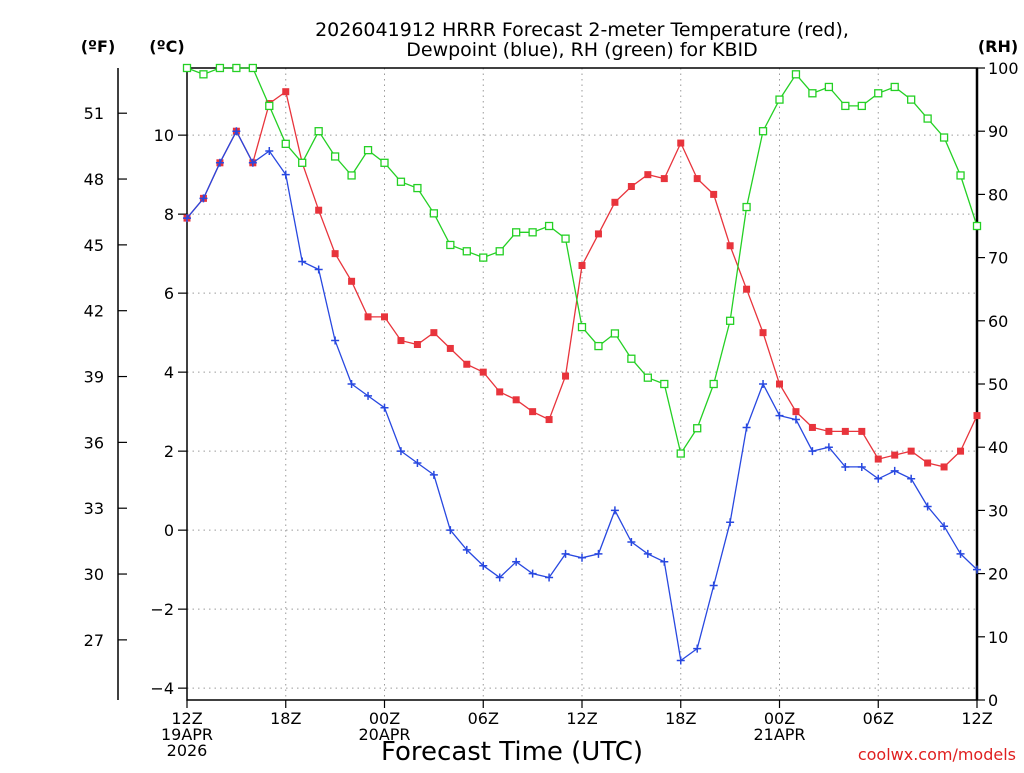 The image size is (1024, 773). I want to click on fahrenheit-tick-label: 27, so click(94, 640).